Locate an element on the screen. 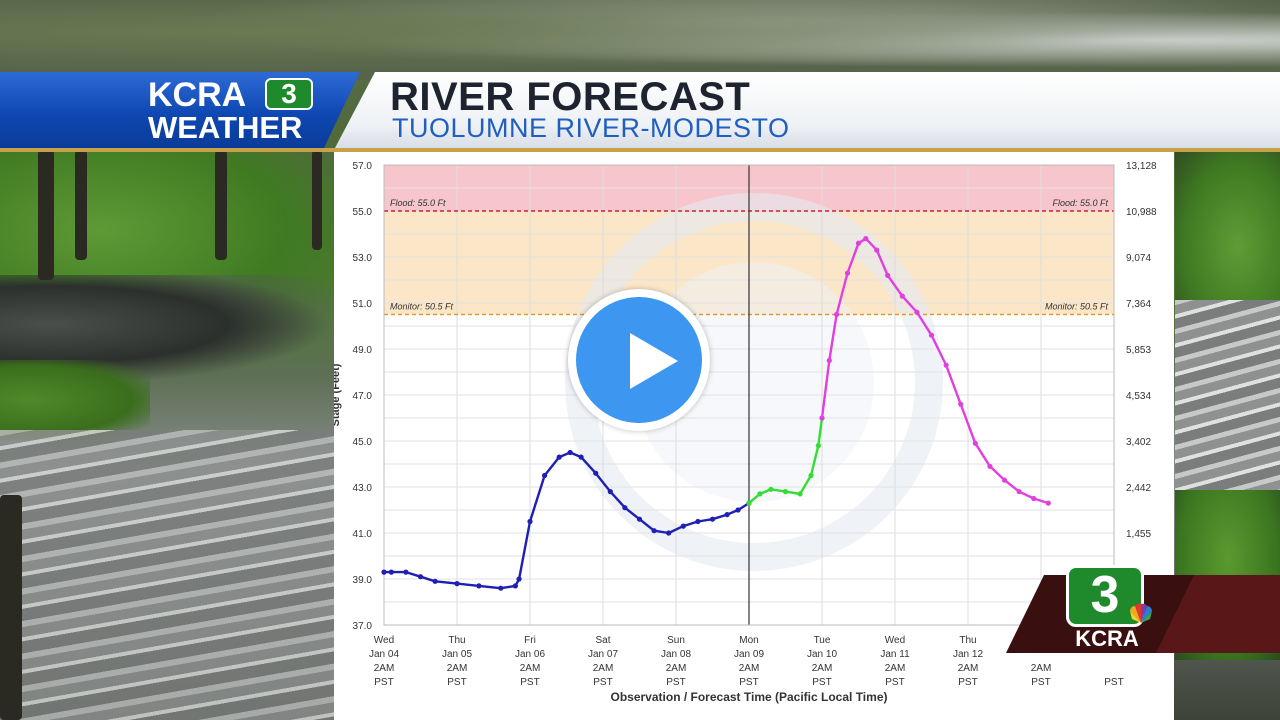 This screenshot has width=1280, height=720. peacock-icon is located at coordinates (1141, 613).